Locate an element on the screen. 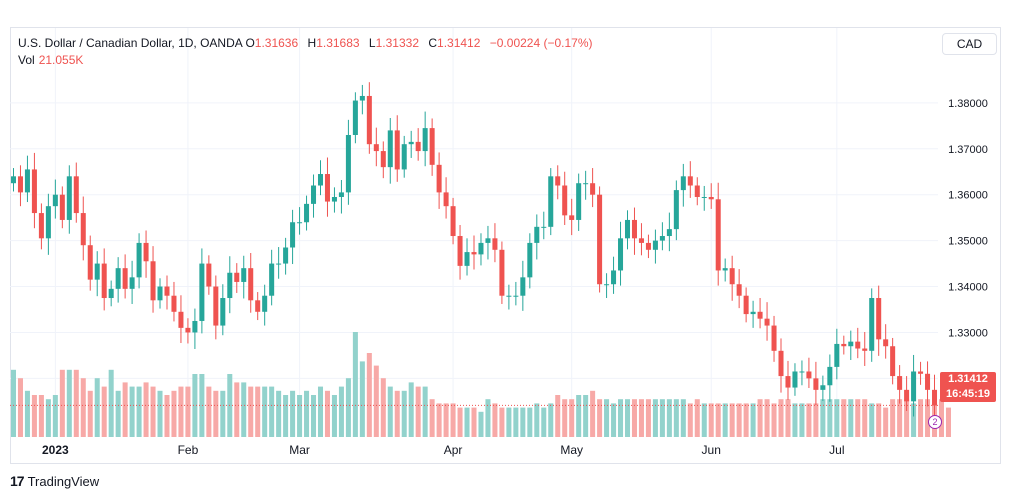 This screenshot has width=1012, height=498. x-tick-label: Jun is located at coordinates (711, 450).